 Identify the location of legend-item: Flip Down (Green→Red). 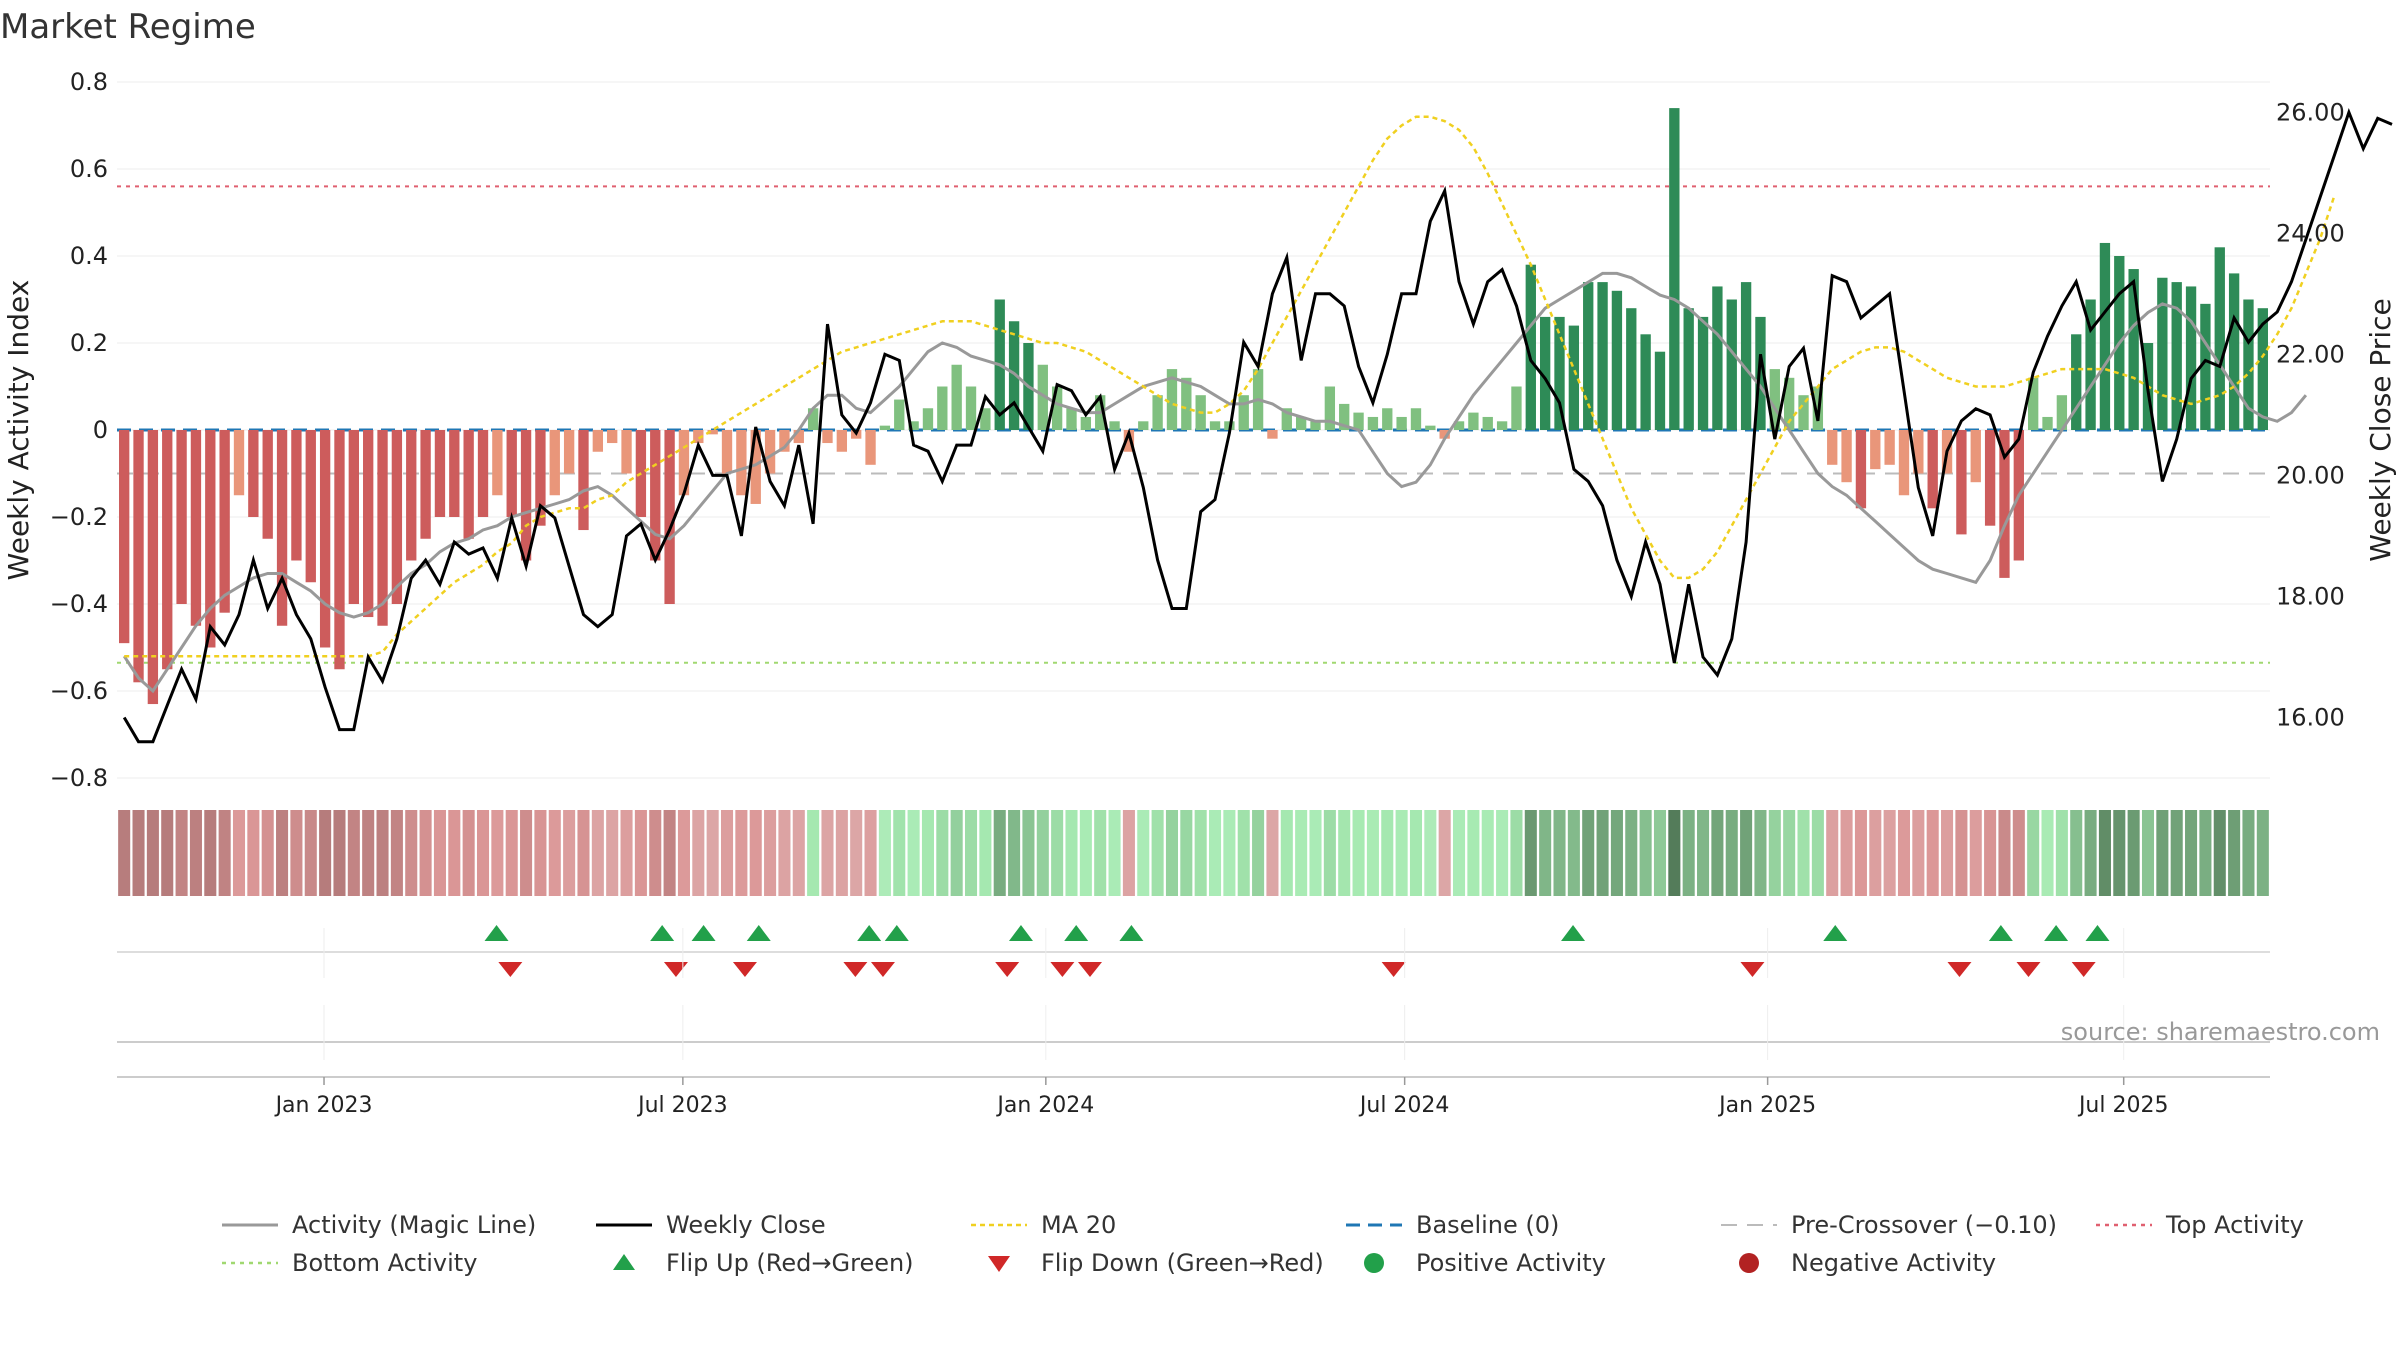
(1156, 1263).